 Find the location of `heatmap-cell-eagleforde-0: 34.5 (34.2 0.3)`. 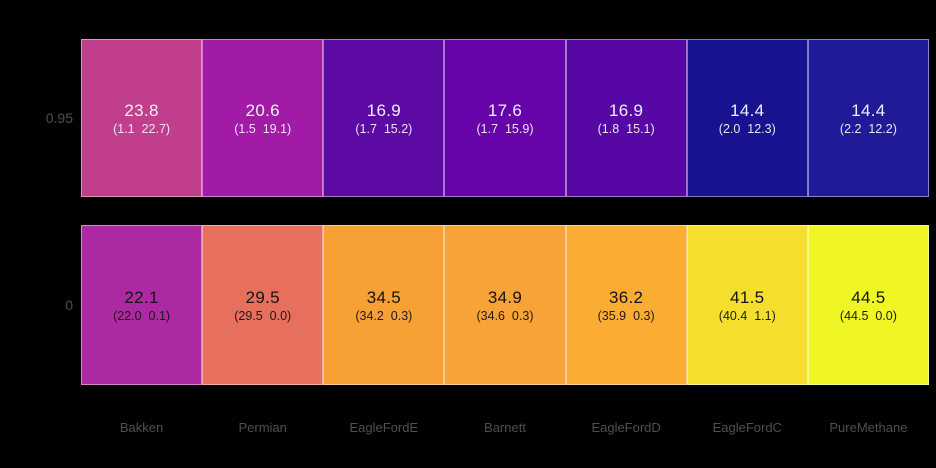

heatmap-cell-eagleforde-0: 34.5 (34.2 0.3) is located at coordinates (384, 305).